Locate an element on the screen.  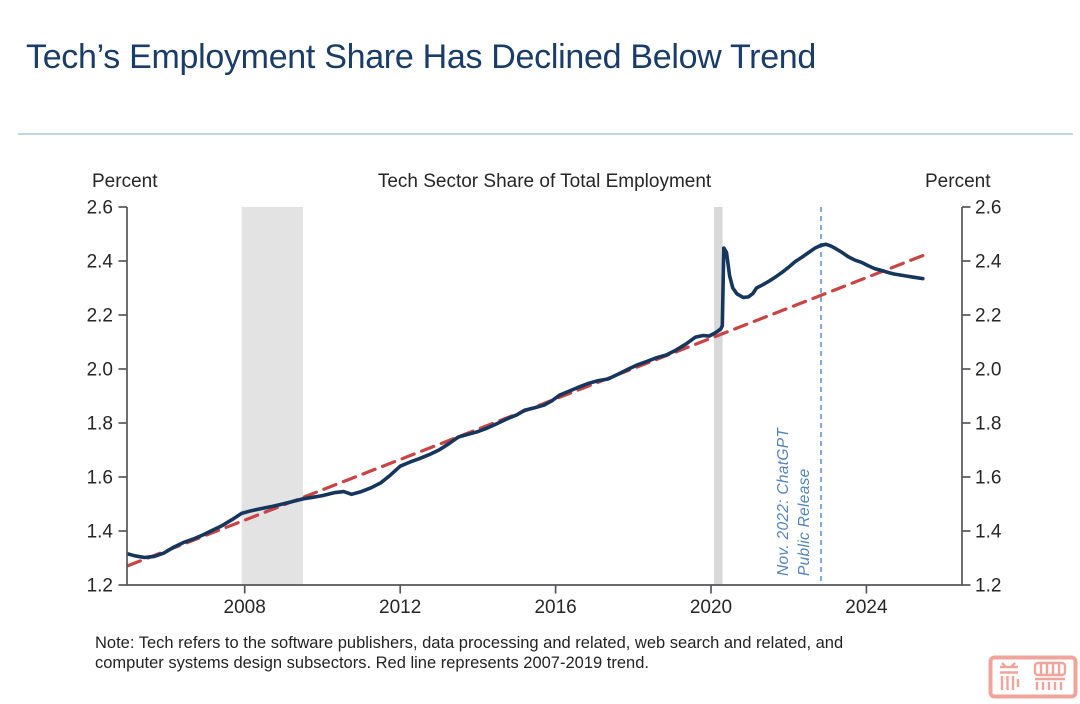
y-tick-label-left: 1.2 is located at coordinates (100, 586).